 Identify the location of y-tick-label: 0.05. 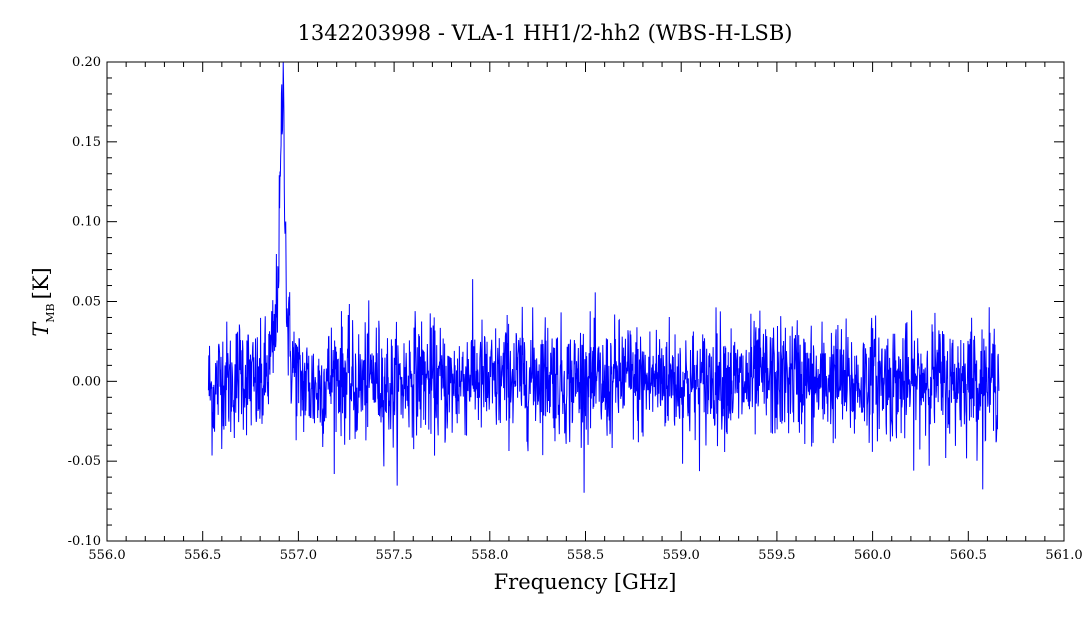
(86, 302).